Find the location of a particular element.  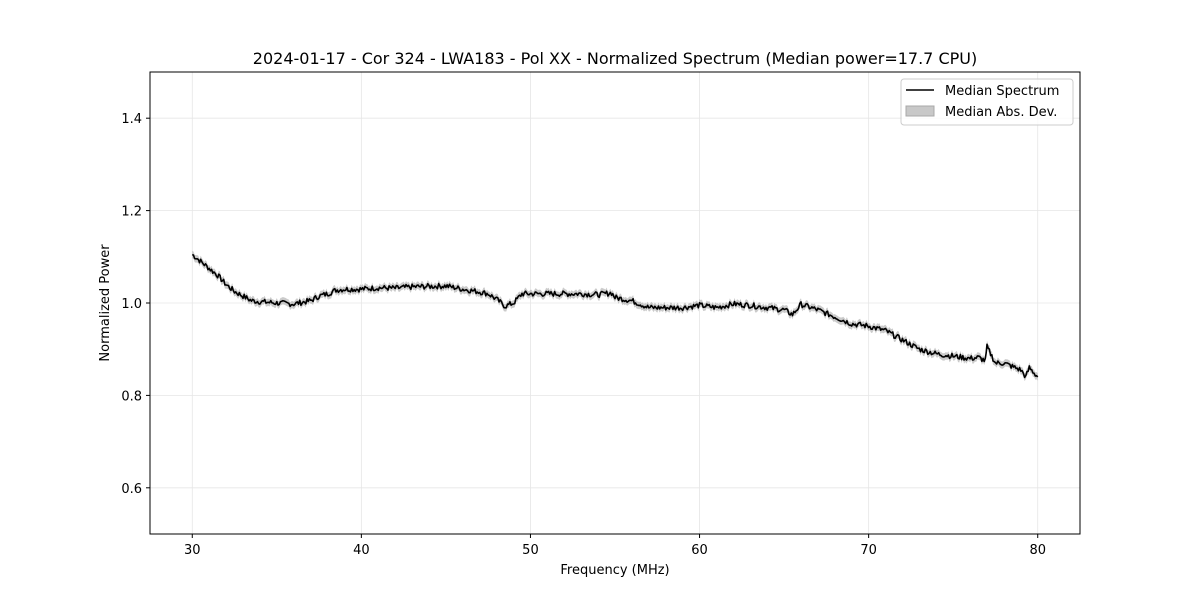

legend-box is located at coordinates (987, 102).